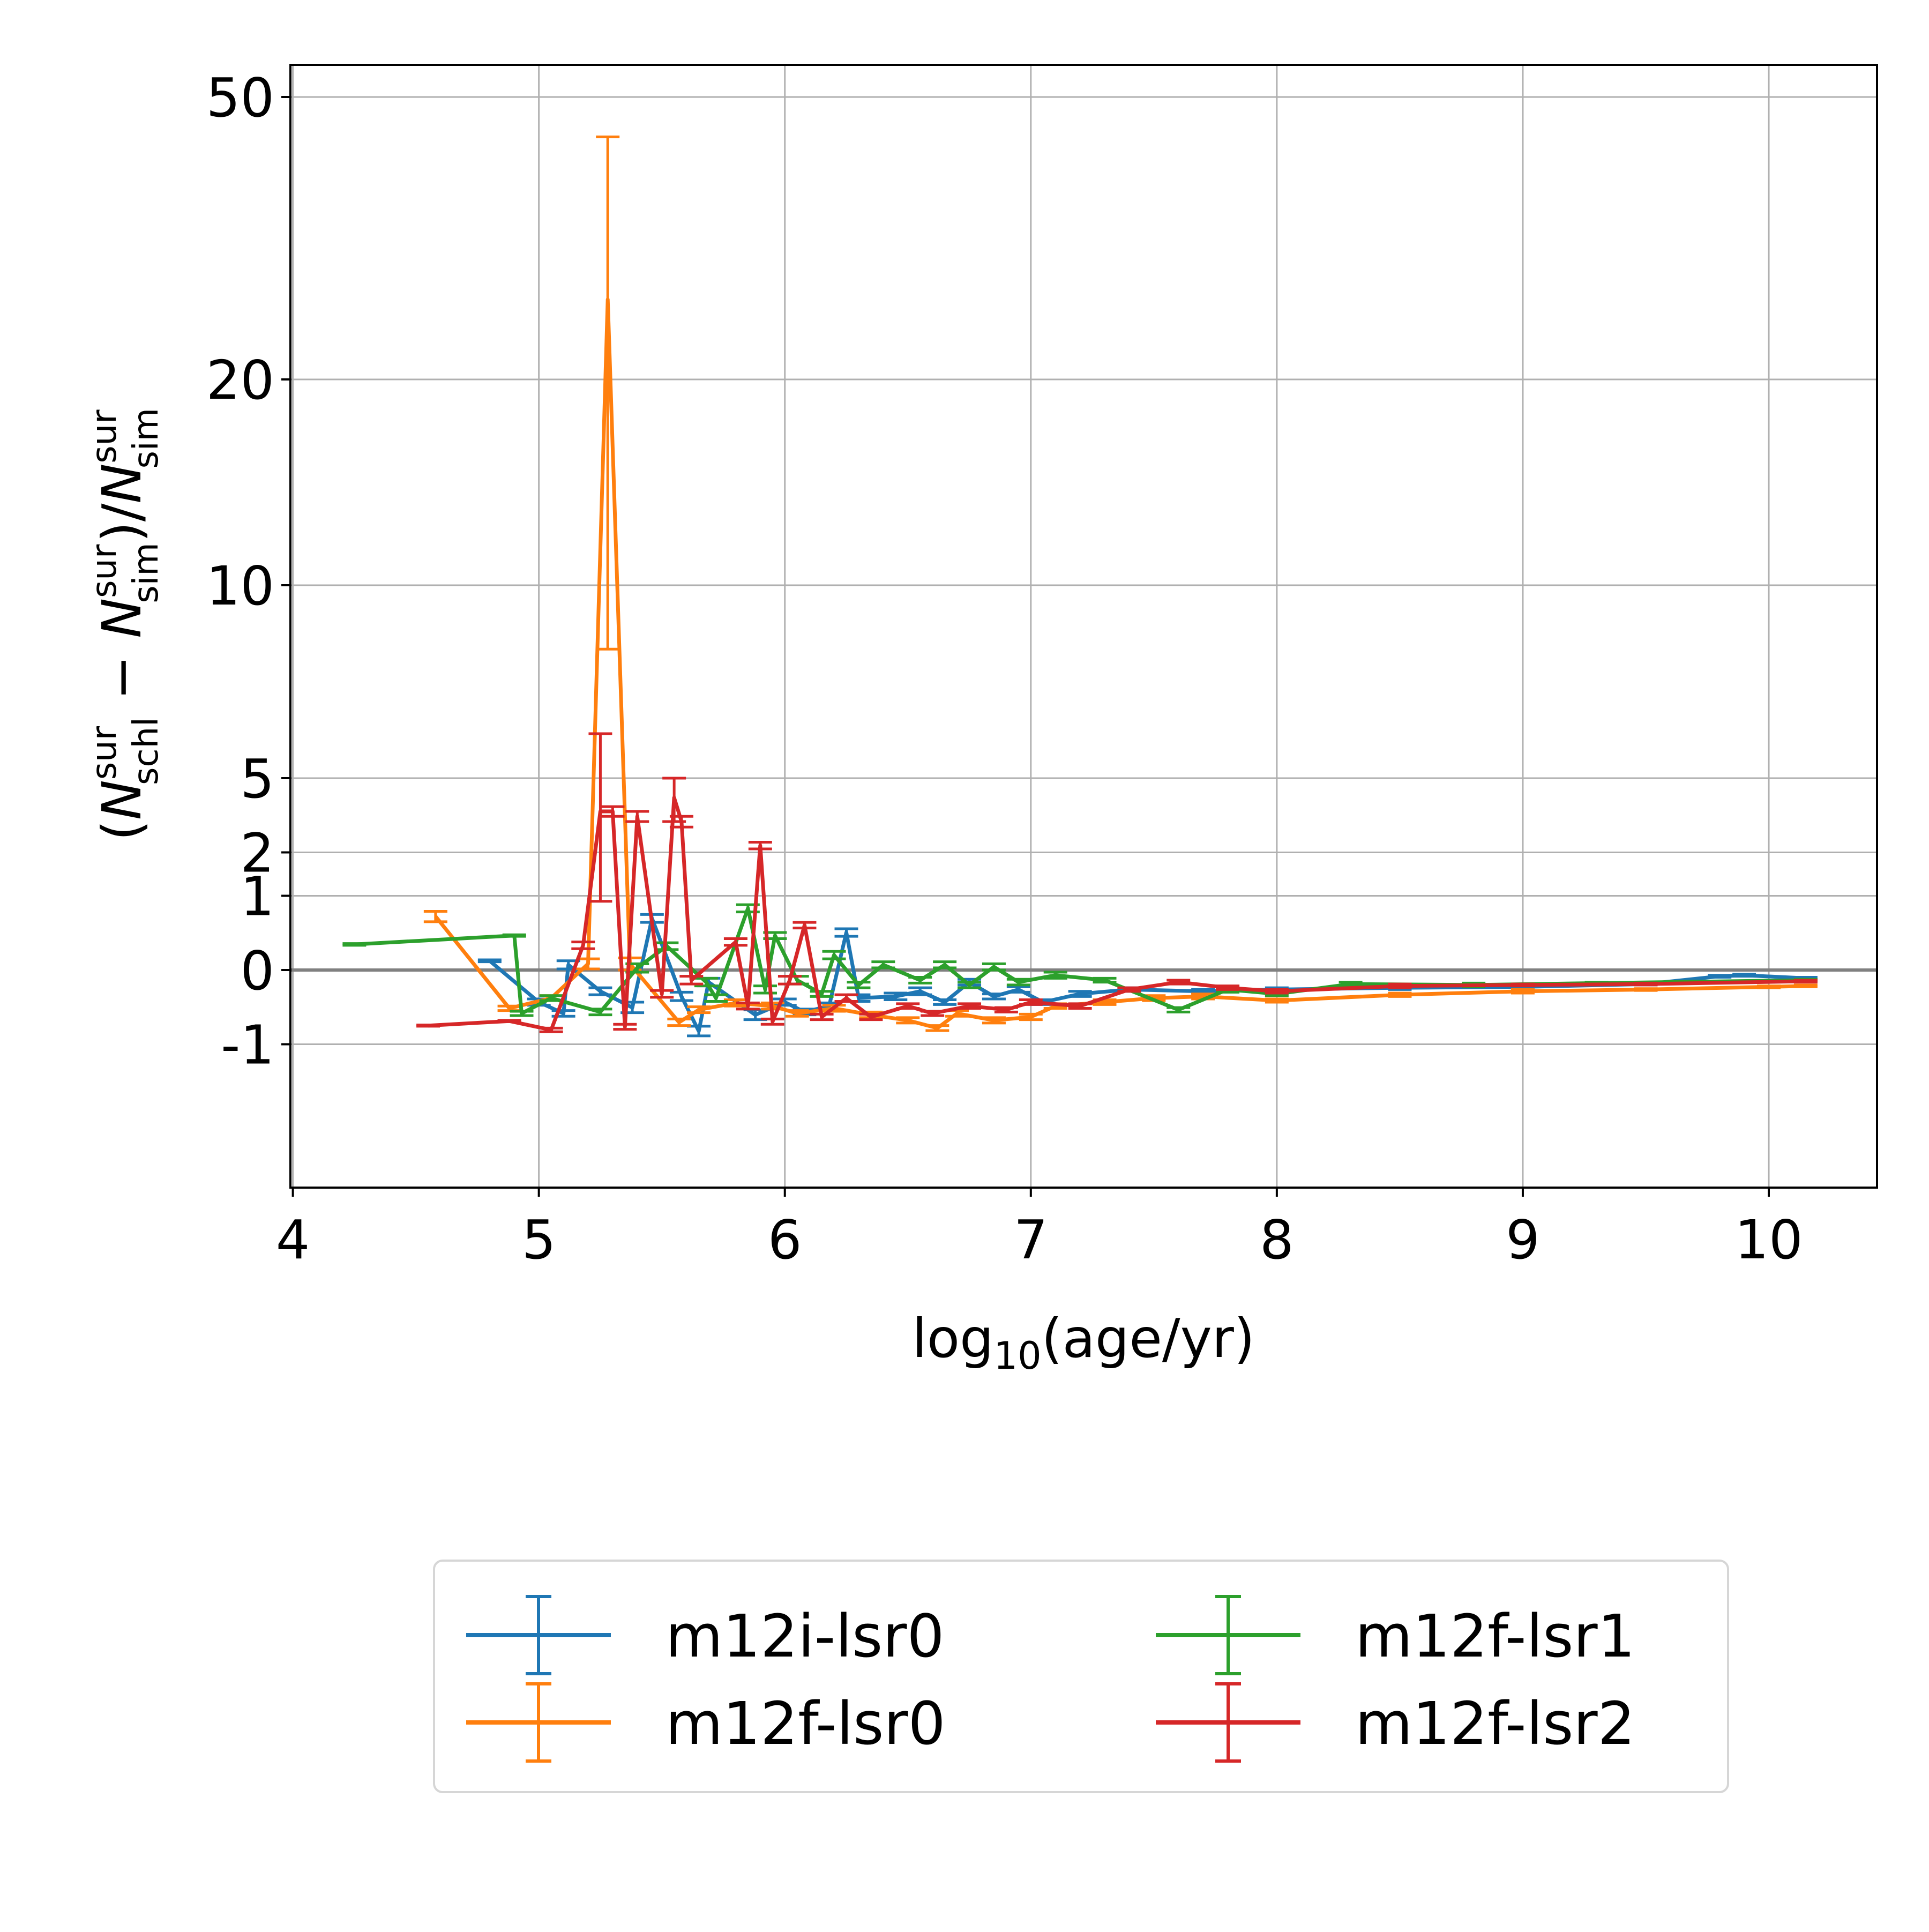 Image resolution: width=1929 pixels, height=1932 pixels. What do you see at coordinates (539, 1240) in the screenshot?
I see `x-tick-label: 5` at bounding box center [539, 1240].